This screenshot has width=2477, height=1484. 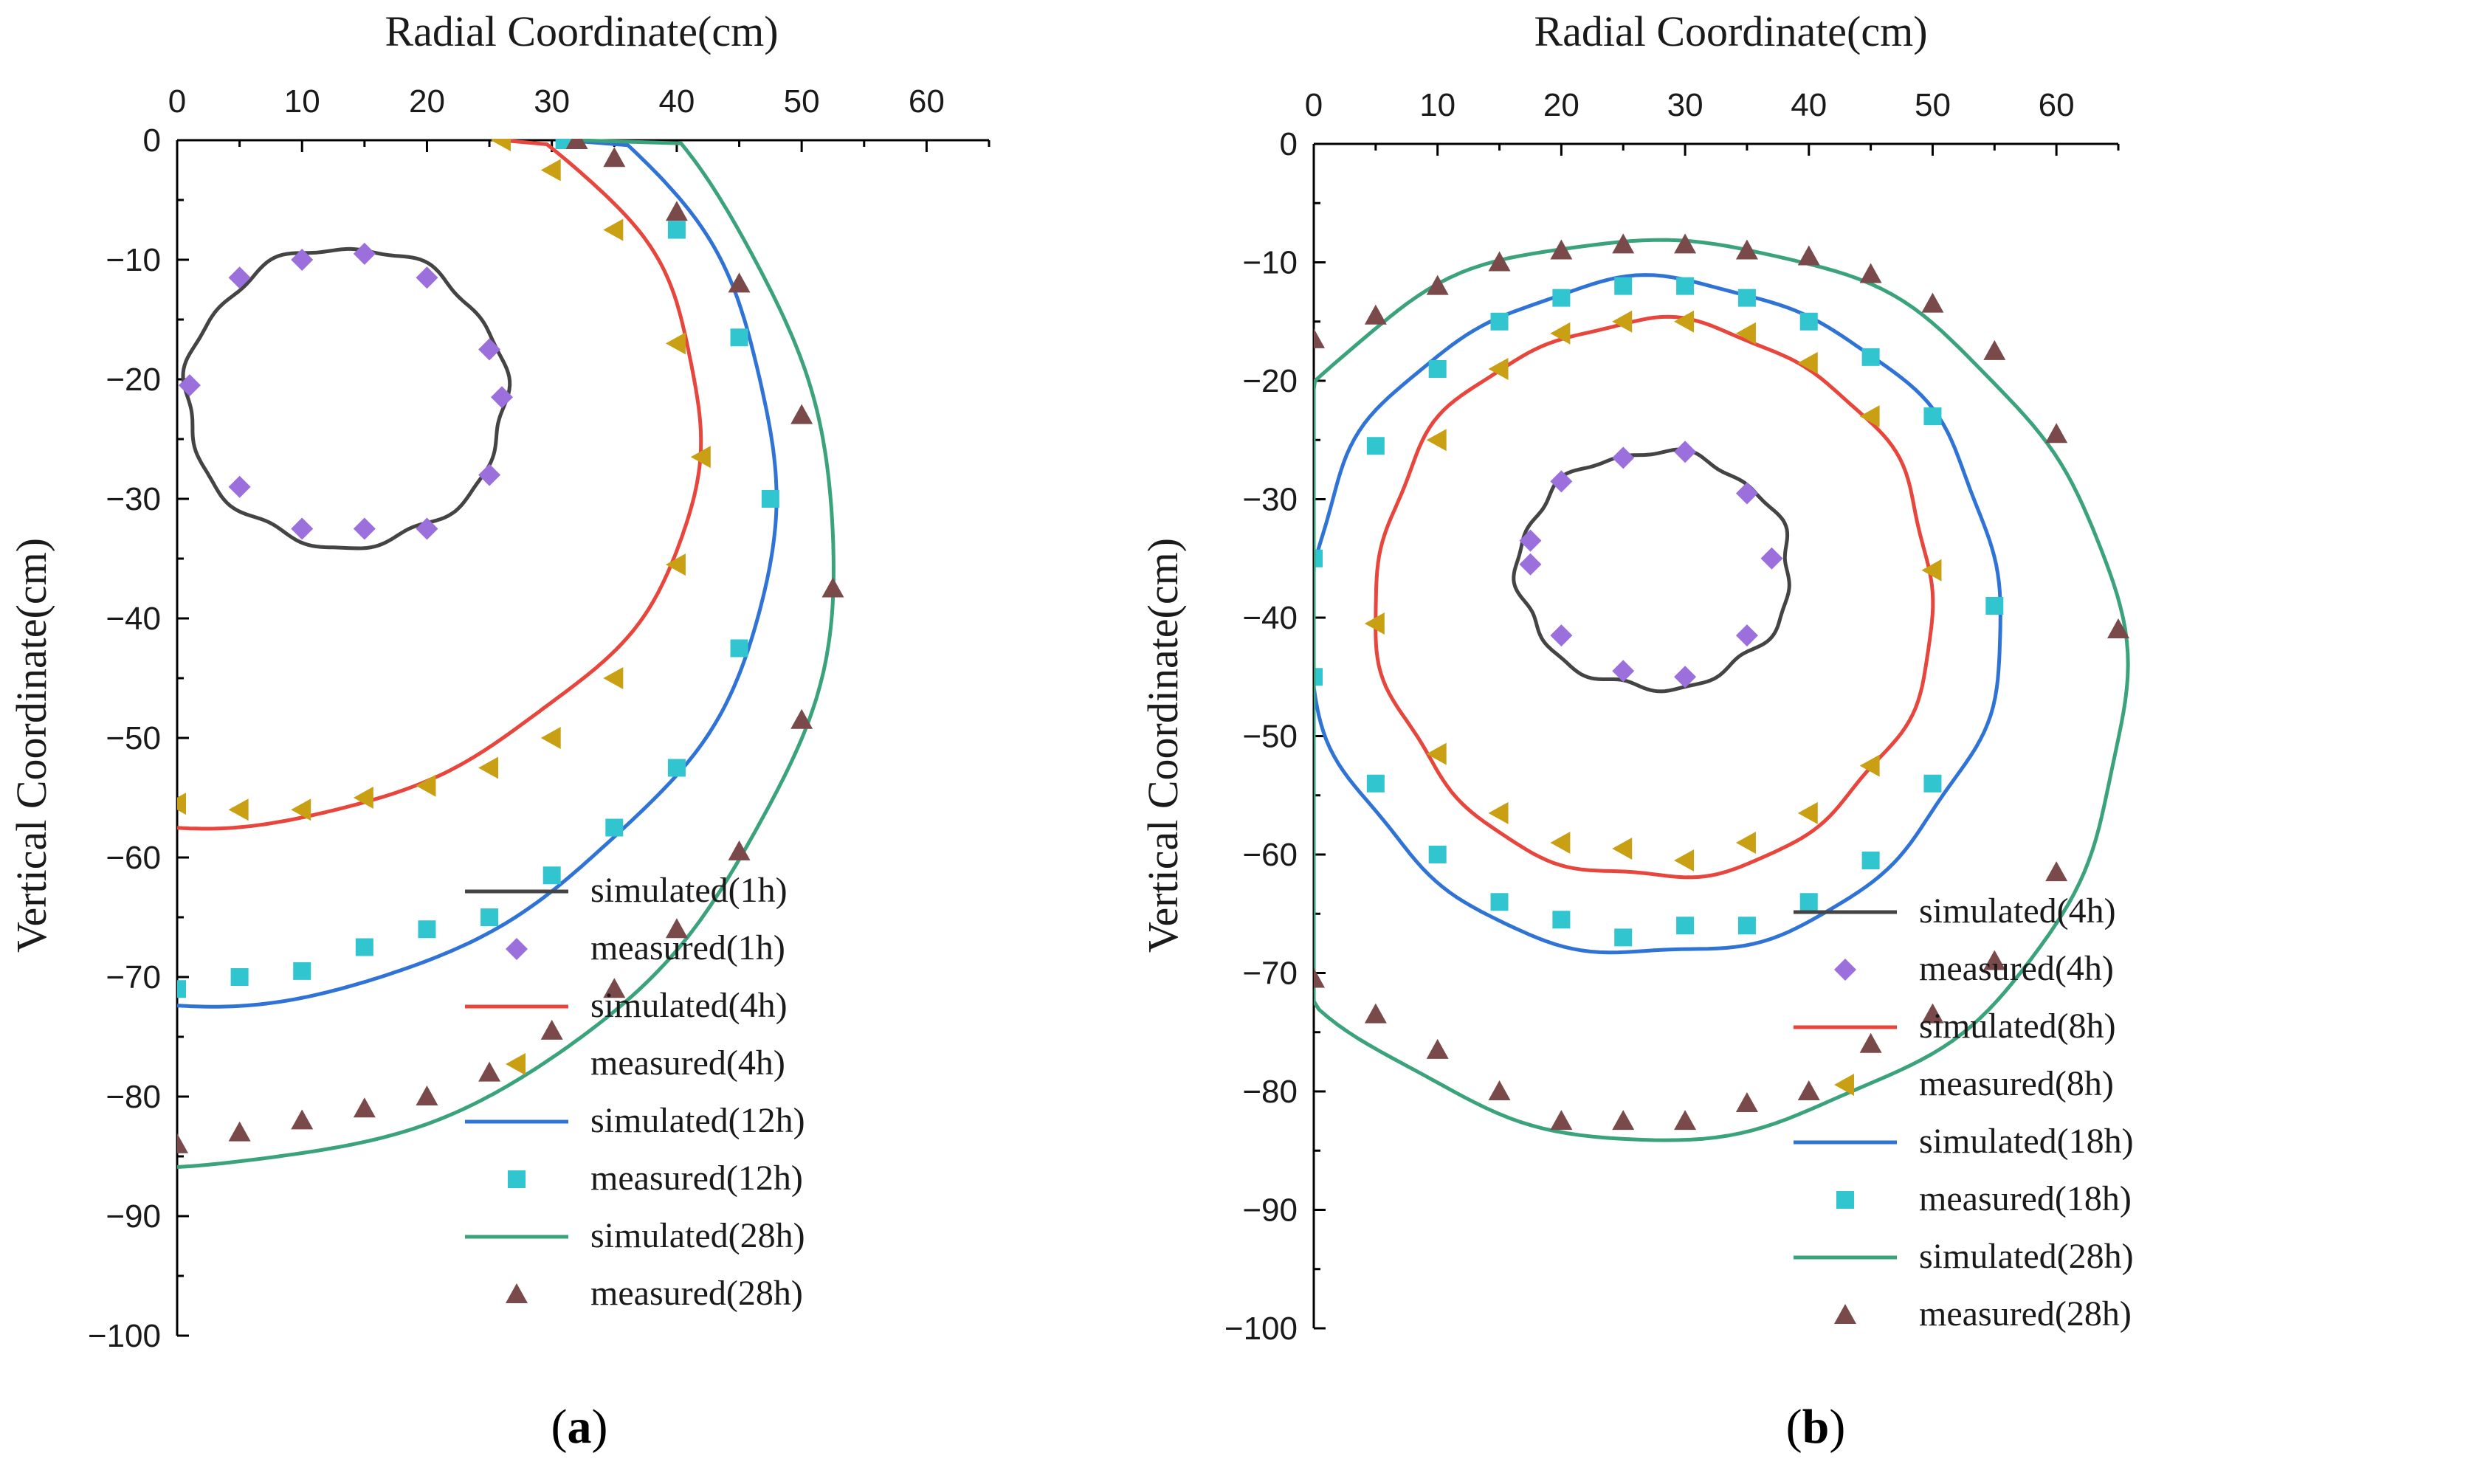 I want to click on legend-item: measured(1h), so click(x=645, y=947).